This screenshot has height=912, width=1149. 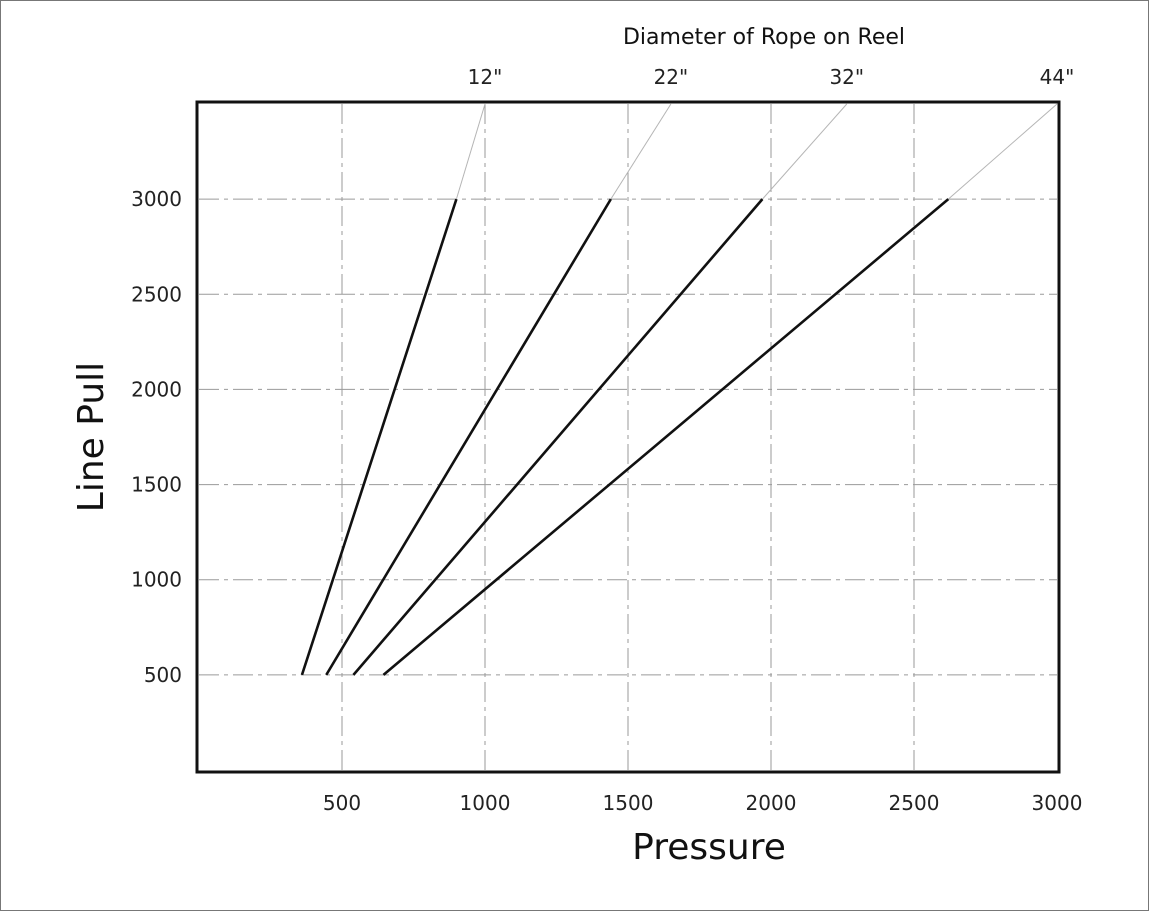 What do you see at coordinates (156, 389) in the screenshot?
I see `y-tick-label: 2000` at bounding box center [156, 389].